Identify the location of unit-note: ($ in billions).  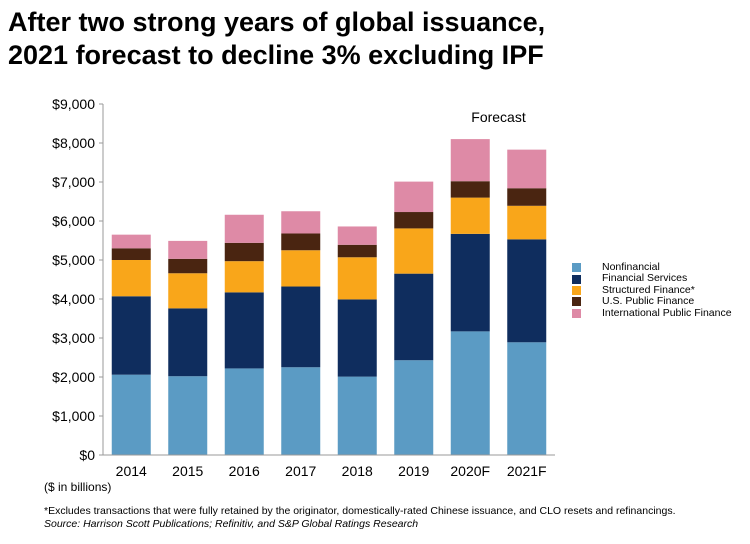
(78, 487).